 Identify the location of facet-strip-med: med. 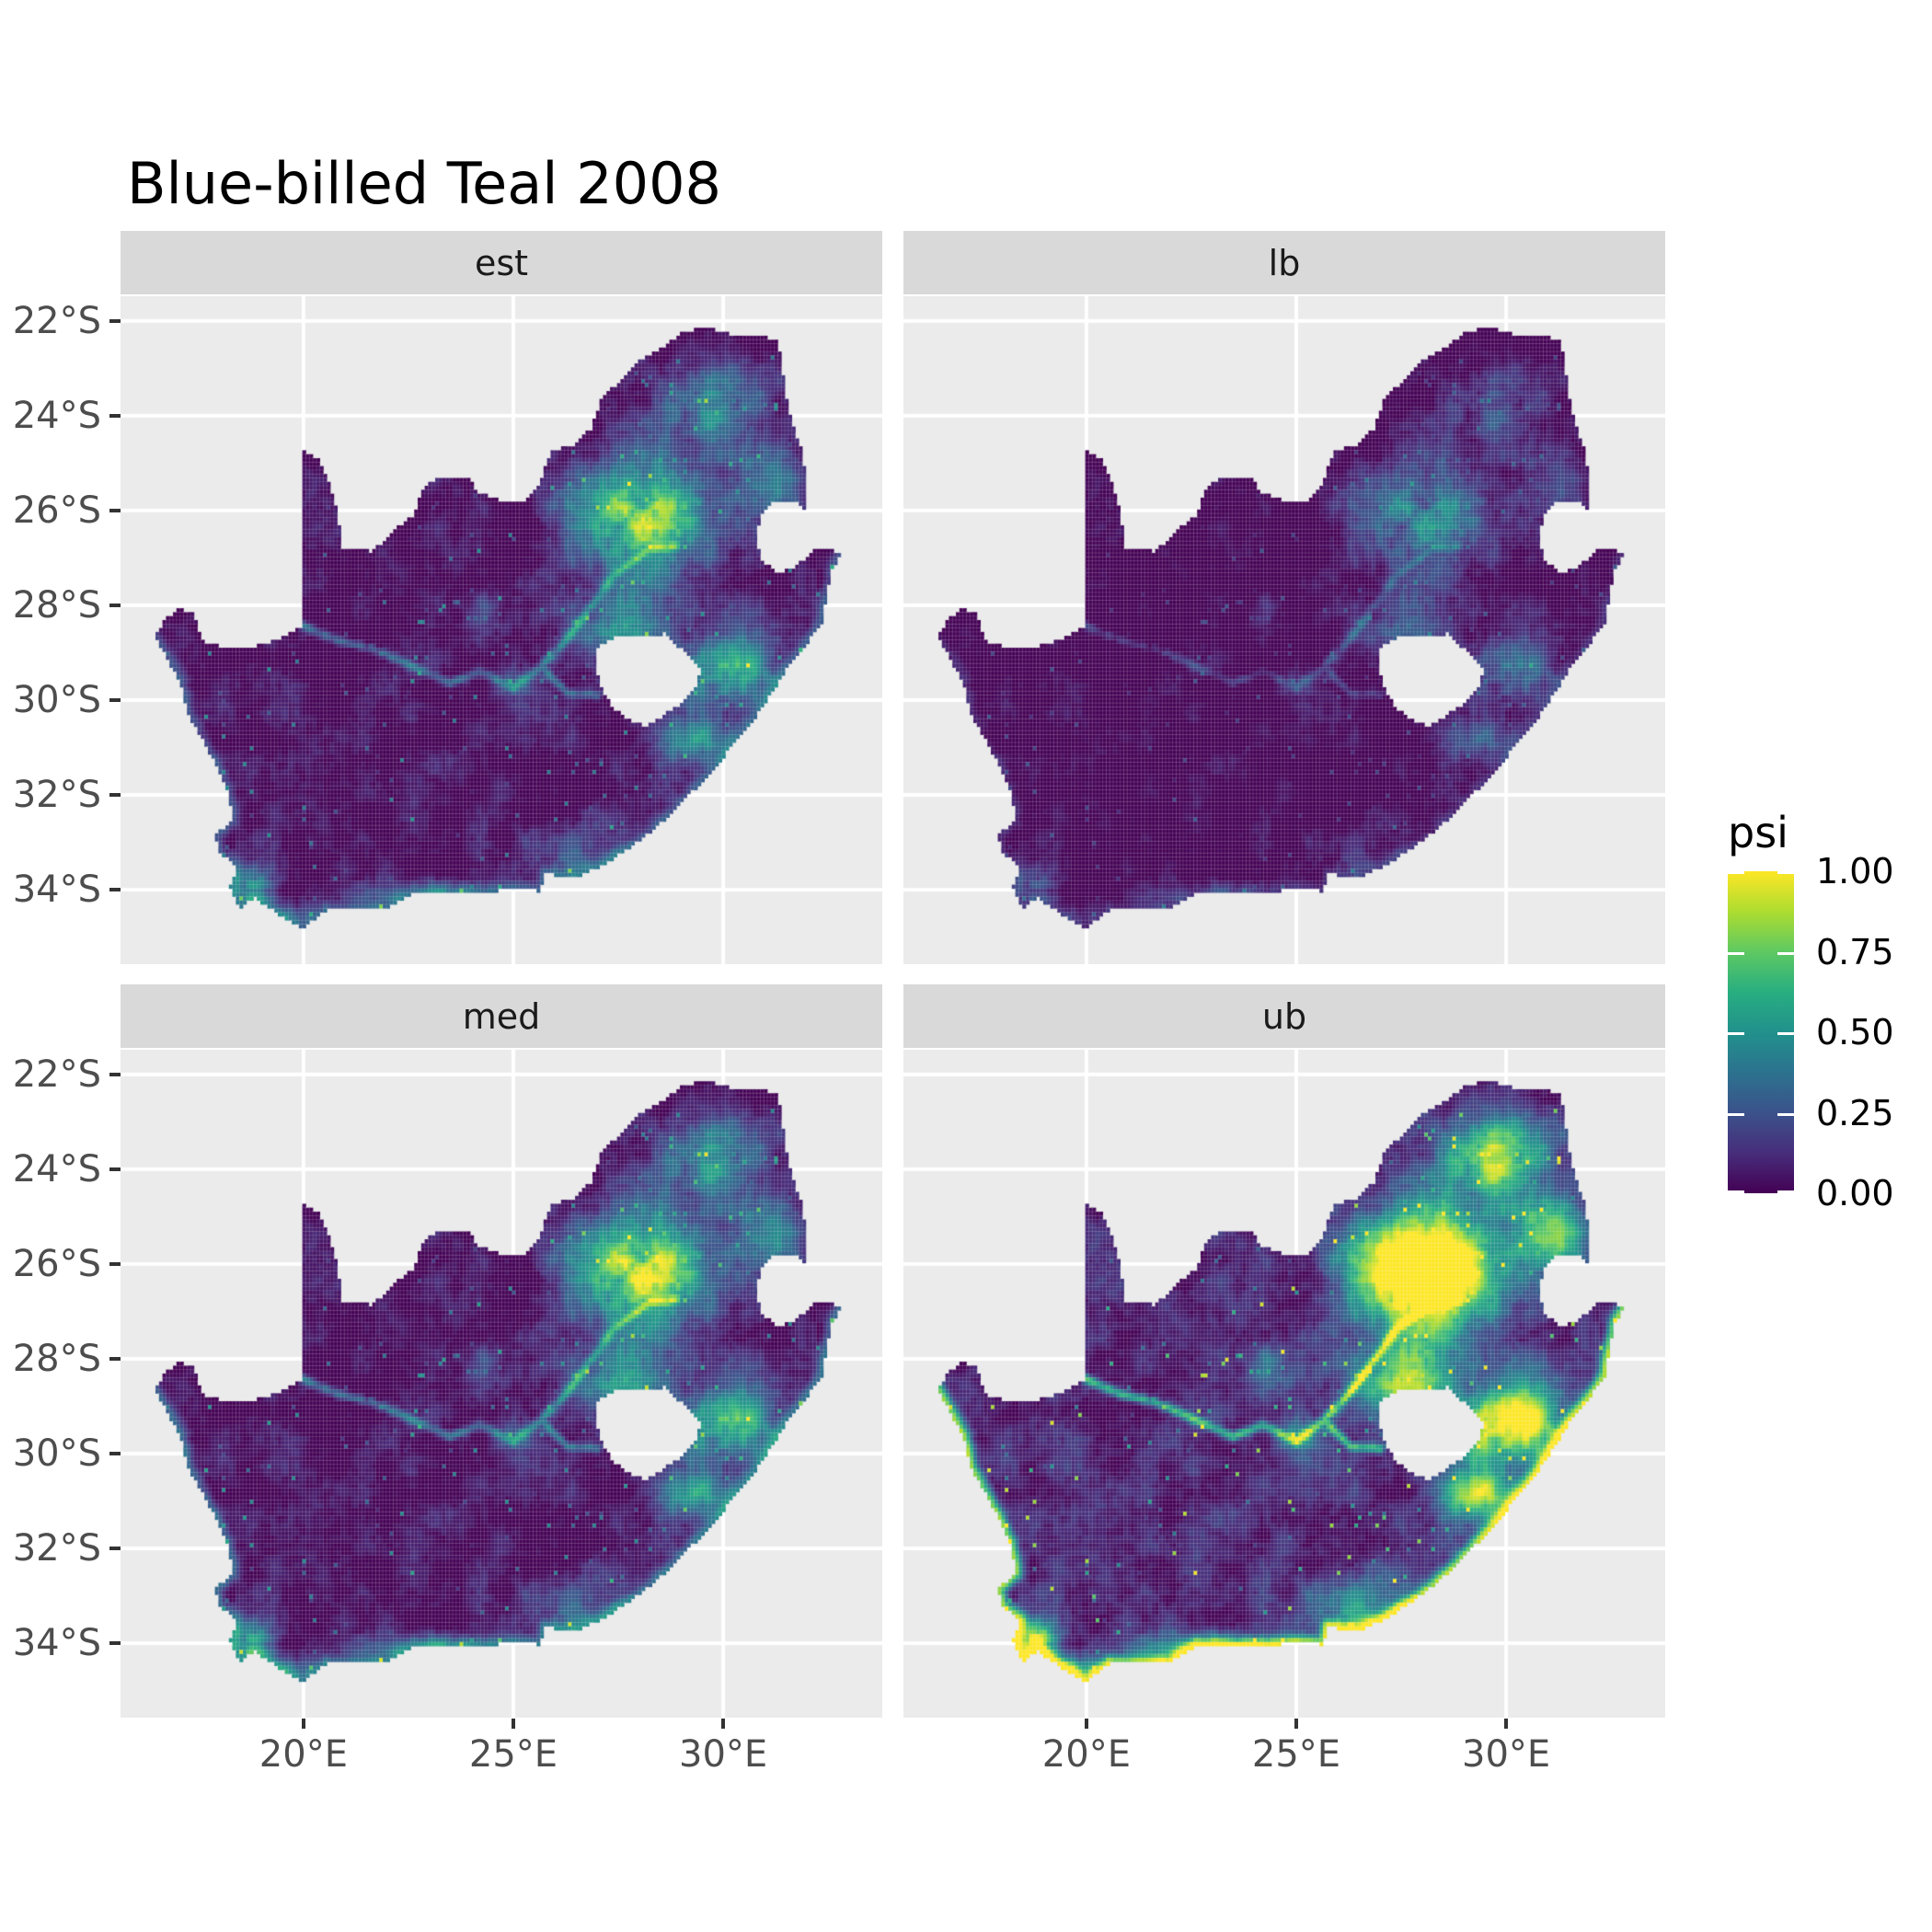
(501, 1016).